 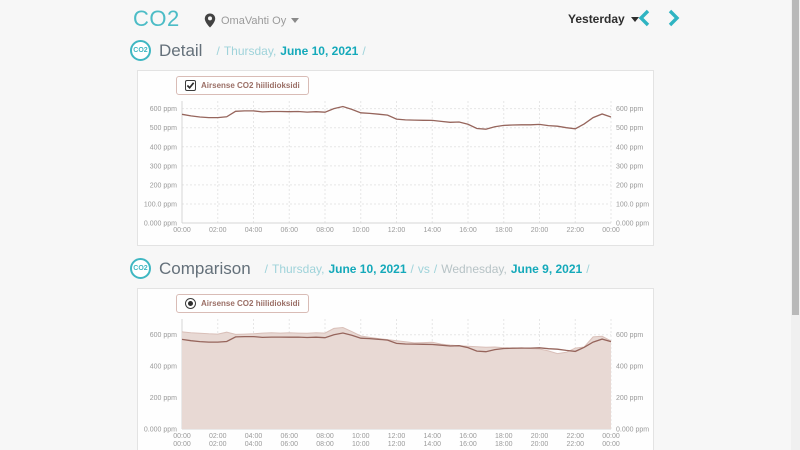 I want to click on date-navigation, so click(x=659, y=18).